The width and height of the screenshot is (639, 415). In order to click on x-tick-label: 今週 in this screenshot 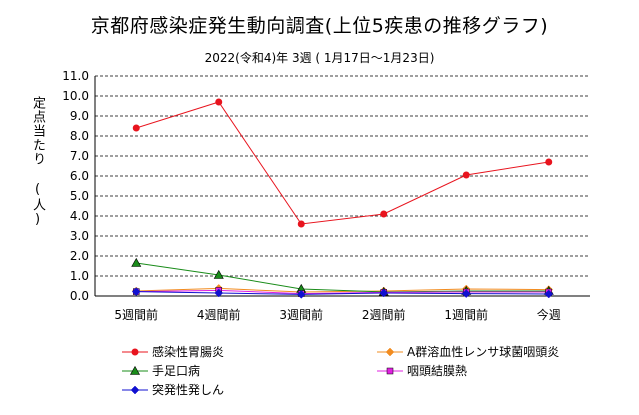, I will do `click(549, 314)`.